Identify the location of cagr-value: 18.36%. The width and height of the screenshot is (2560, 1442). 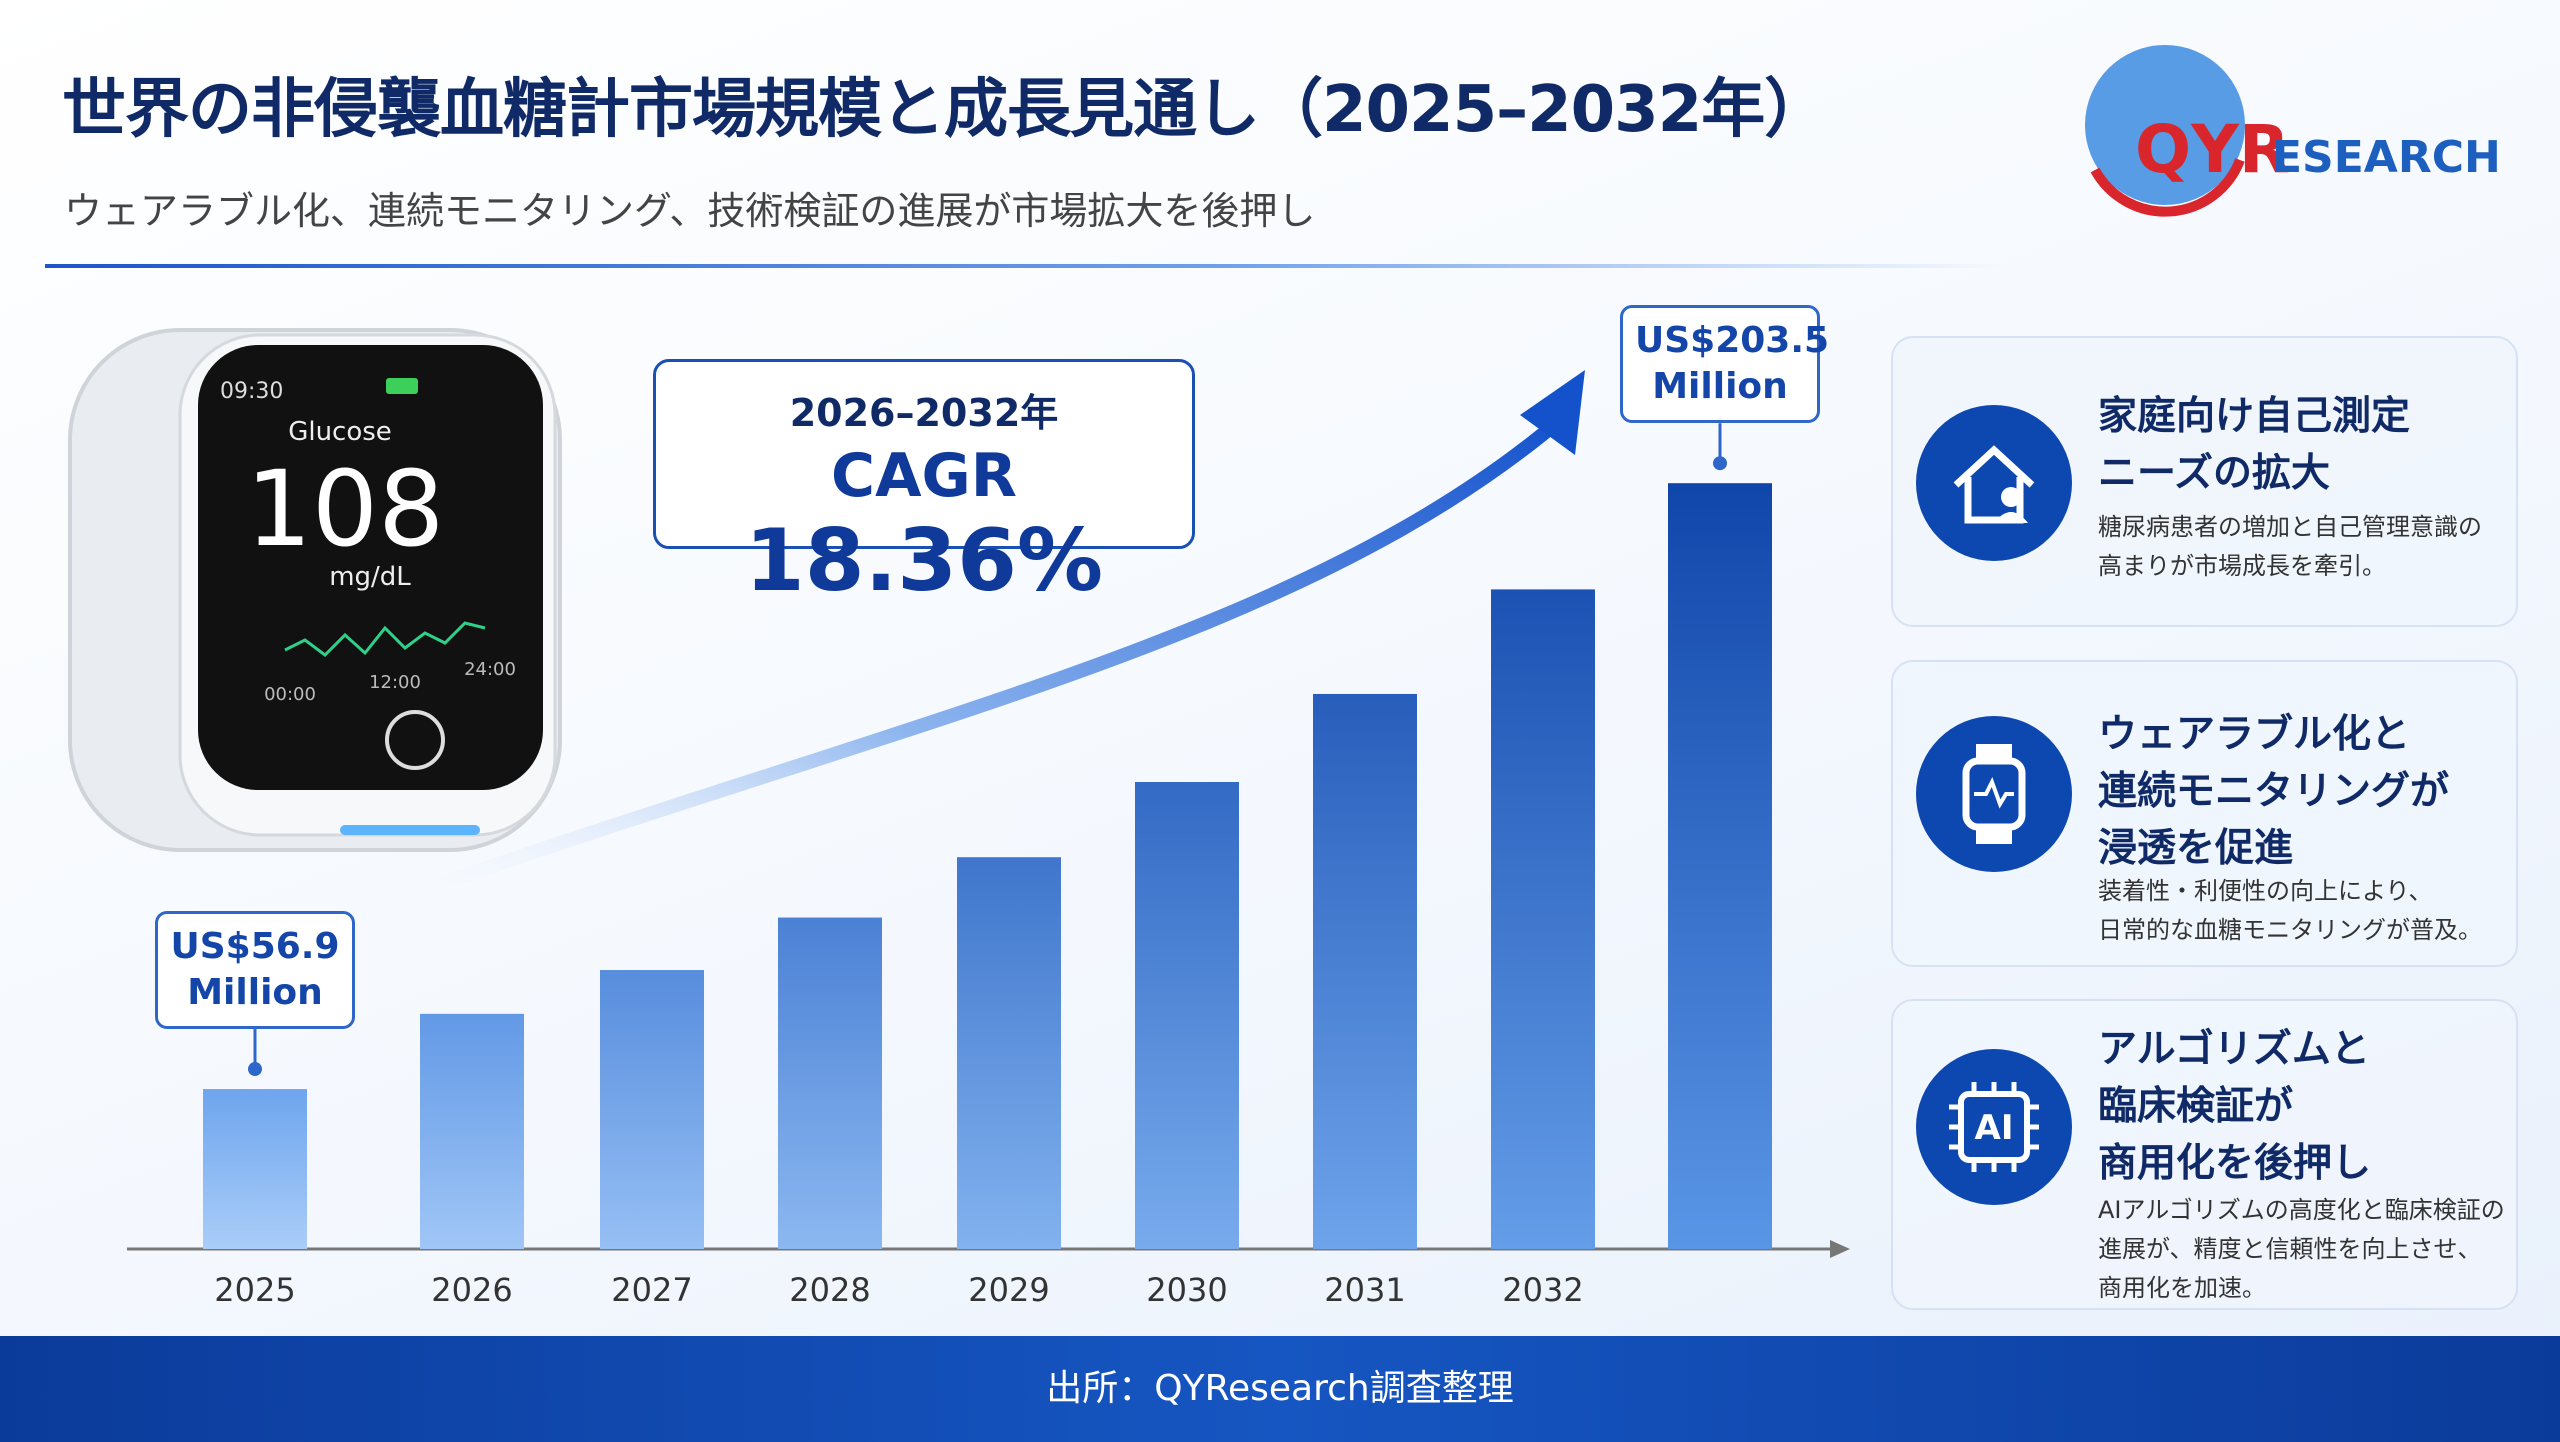
(924, 561).